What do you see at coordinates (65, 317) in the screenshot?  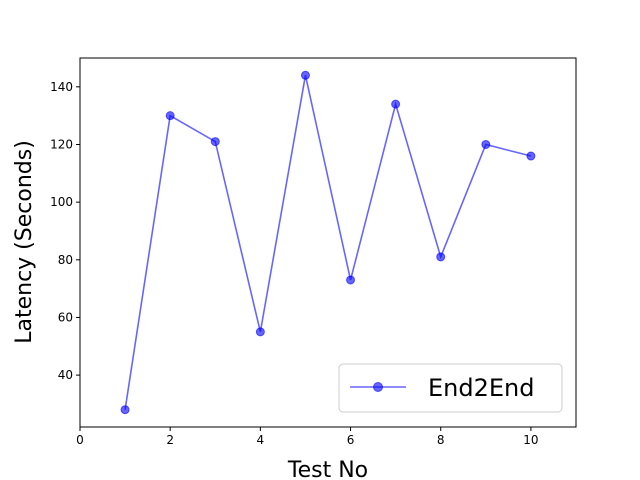 I see `y-tick-label: 60` at bounding box center [65, 317].